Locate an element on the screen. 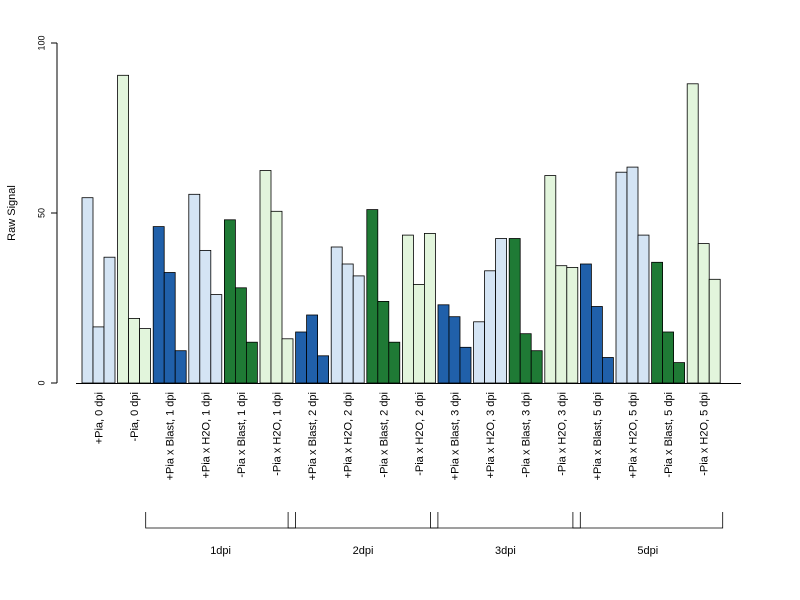 This screenshot has height=600, width=800. category-label: -Pia x Blast, 2 dpi is located at coordinates (384, 435).